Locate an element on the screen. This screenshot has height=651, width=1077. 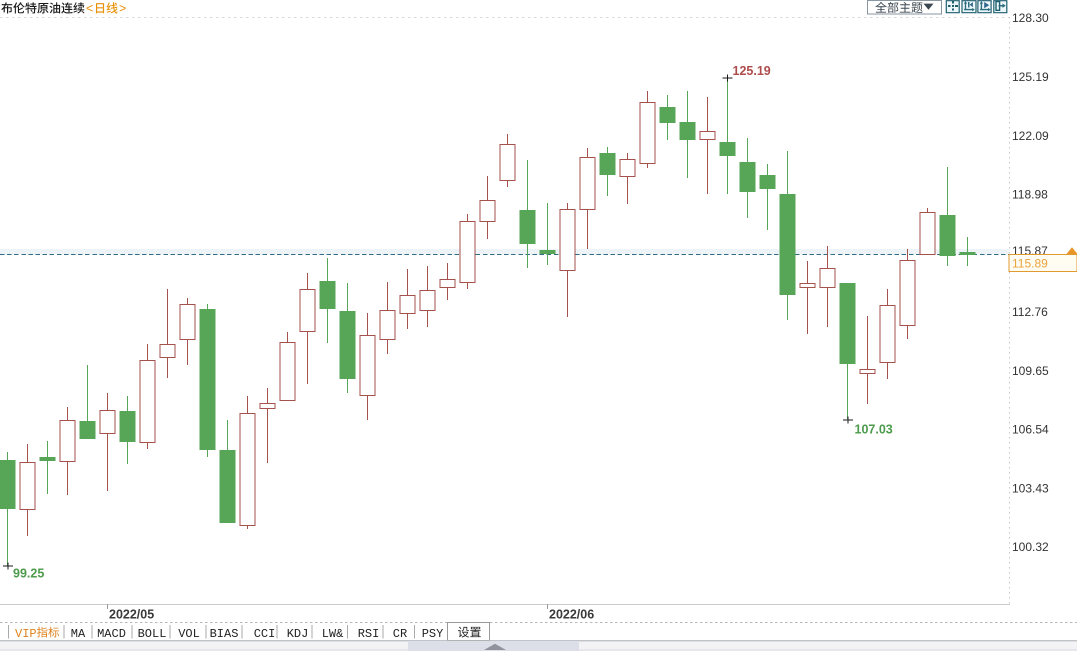
svg-text: CR is located at coordinates (400, 634).